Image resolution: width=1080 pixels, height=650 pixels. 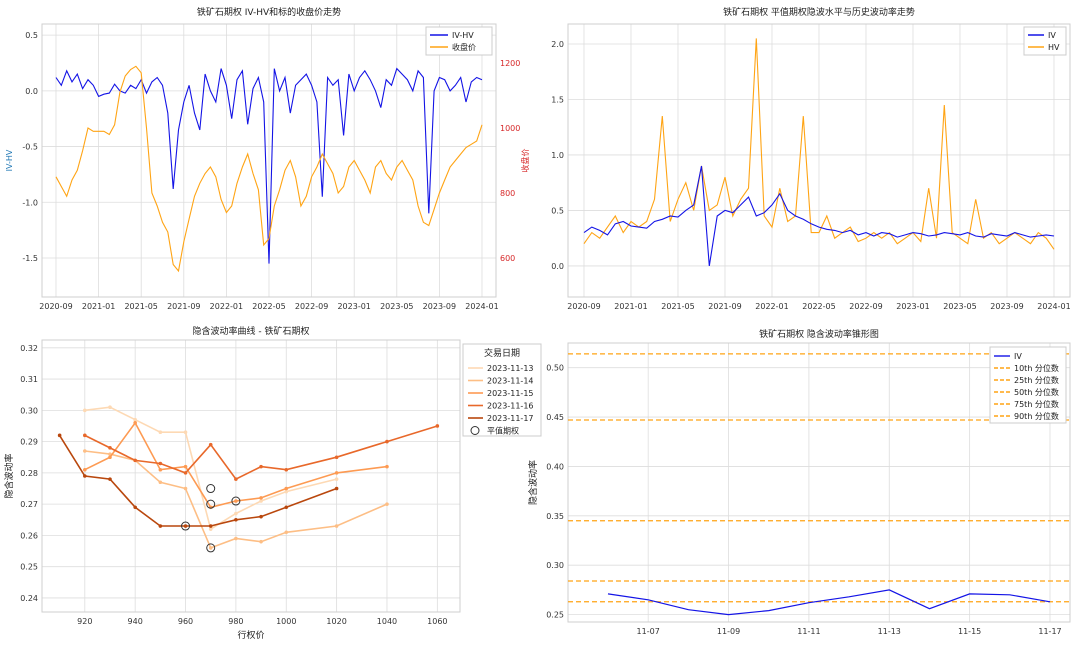 I want to click on x-tick-label: 980, so click(x=235, y=621).